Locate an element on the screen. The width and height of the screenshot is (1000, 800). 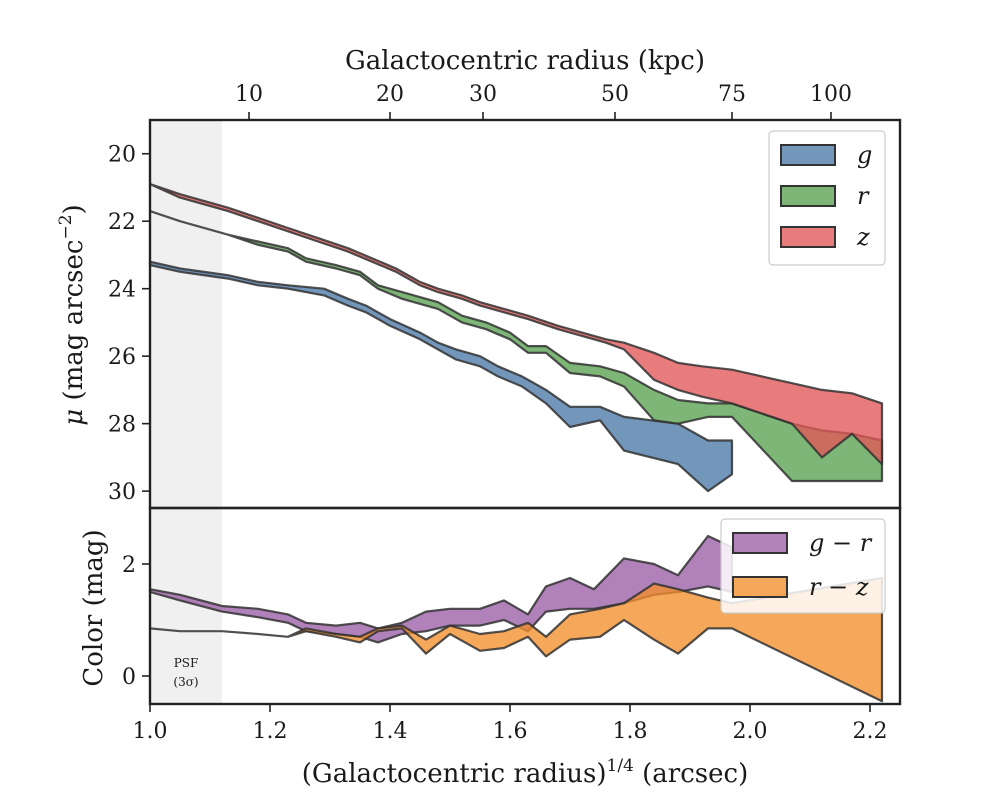
y-label-superscript: −2 is located at coordinates (66, 226).